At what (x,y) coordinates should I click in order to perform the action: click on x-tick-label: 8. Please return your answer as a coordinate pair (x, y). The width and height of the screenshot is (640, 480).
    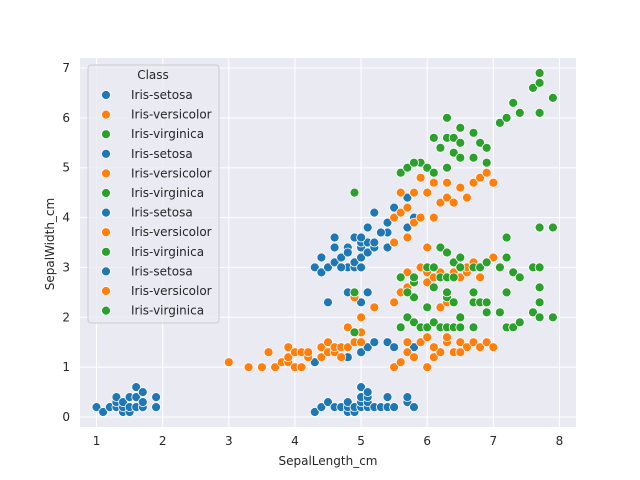
    Looking at the image, I should click on (560, 441).